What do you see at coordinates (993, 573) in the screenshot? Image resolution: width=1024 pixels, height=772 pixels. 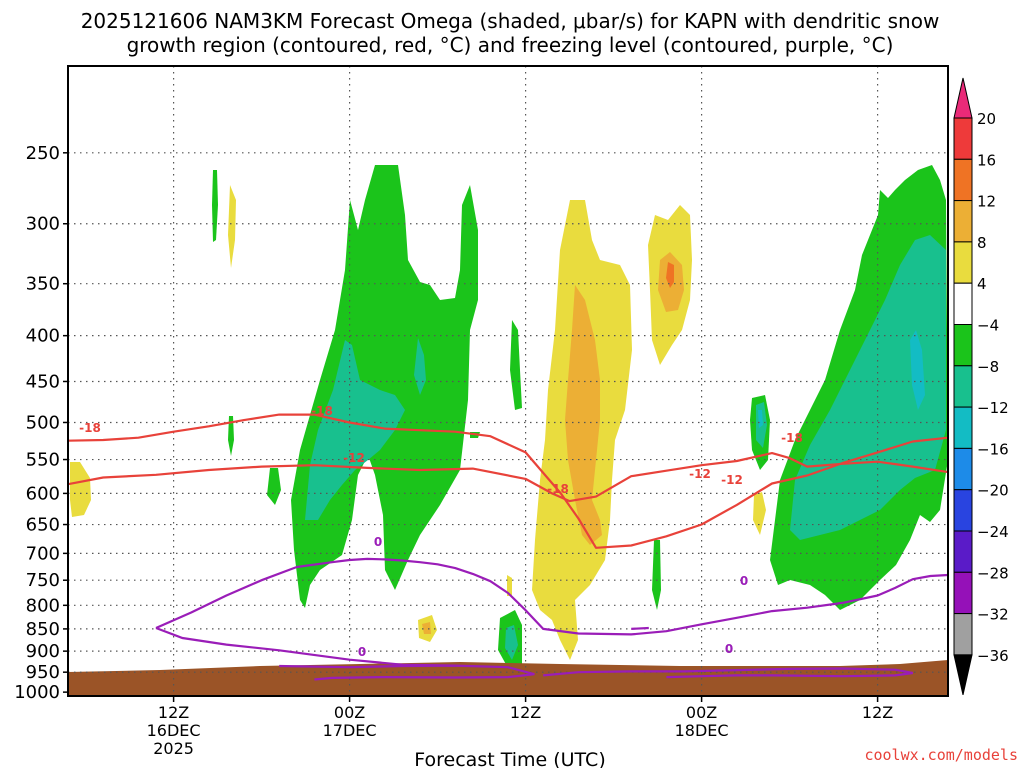 I see `colorbar-label: −28` at bounding box center [993, 573].